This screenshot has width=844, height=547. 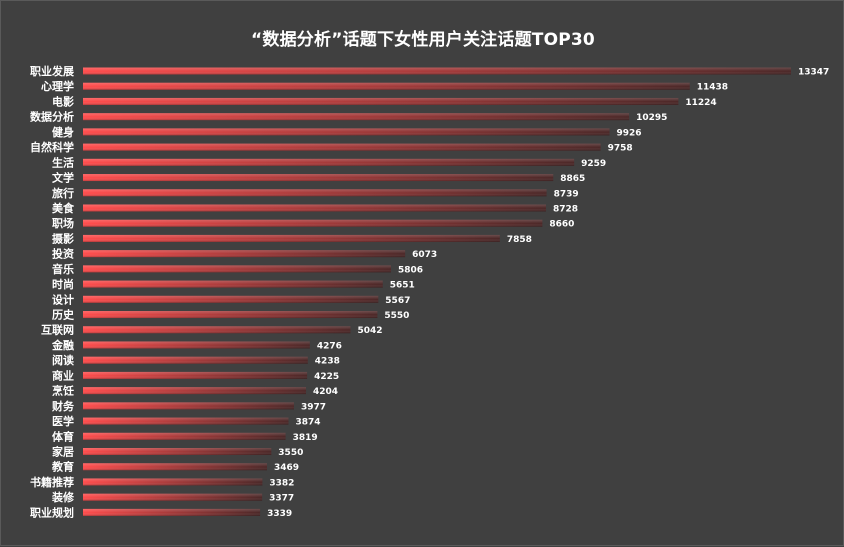 I want to click on category-label: 电影, so click(x=63, y=101).